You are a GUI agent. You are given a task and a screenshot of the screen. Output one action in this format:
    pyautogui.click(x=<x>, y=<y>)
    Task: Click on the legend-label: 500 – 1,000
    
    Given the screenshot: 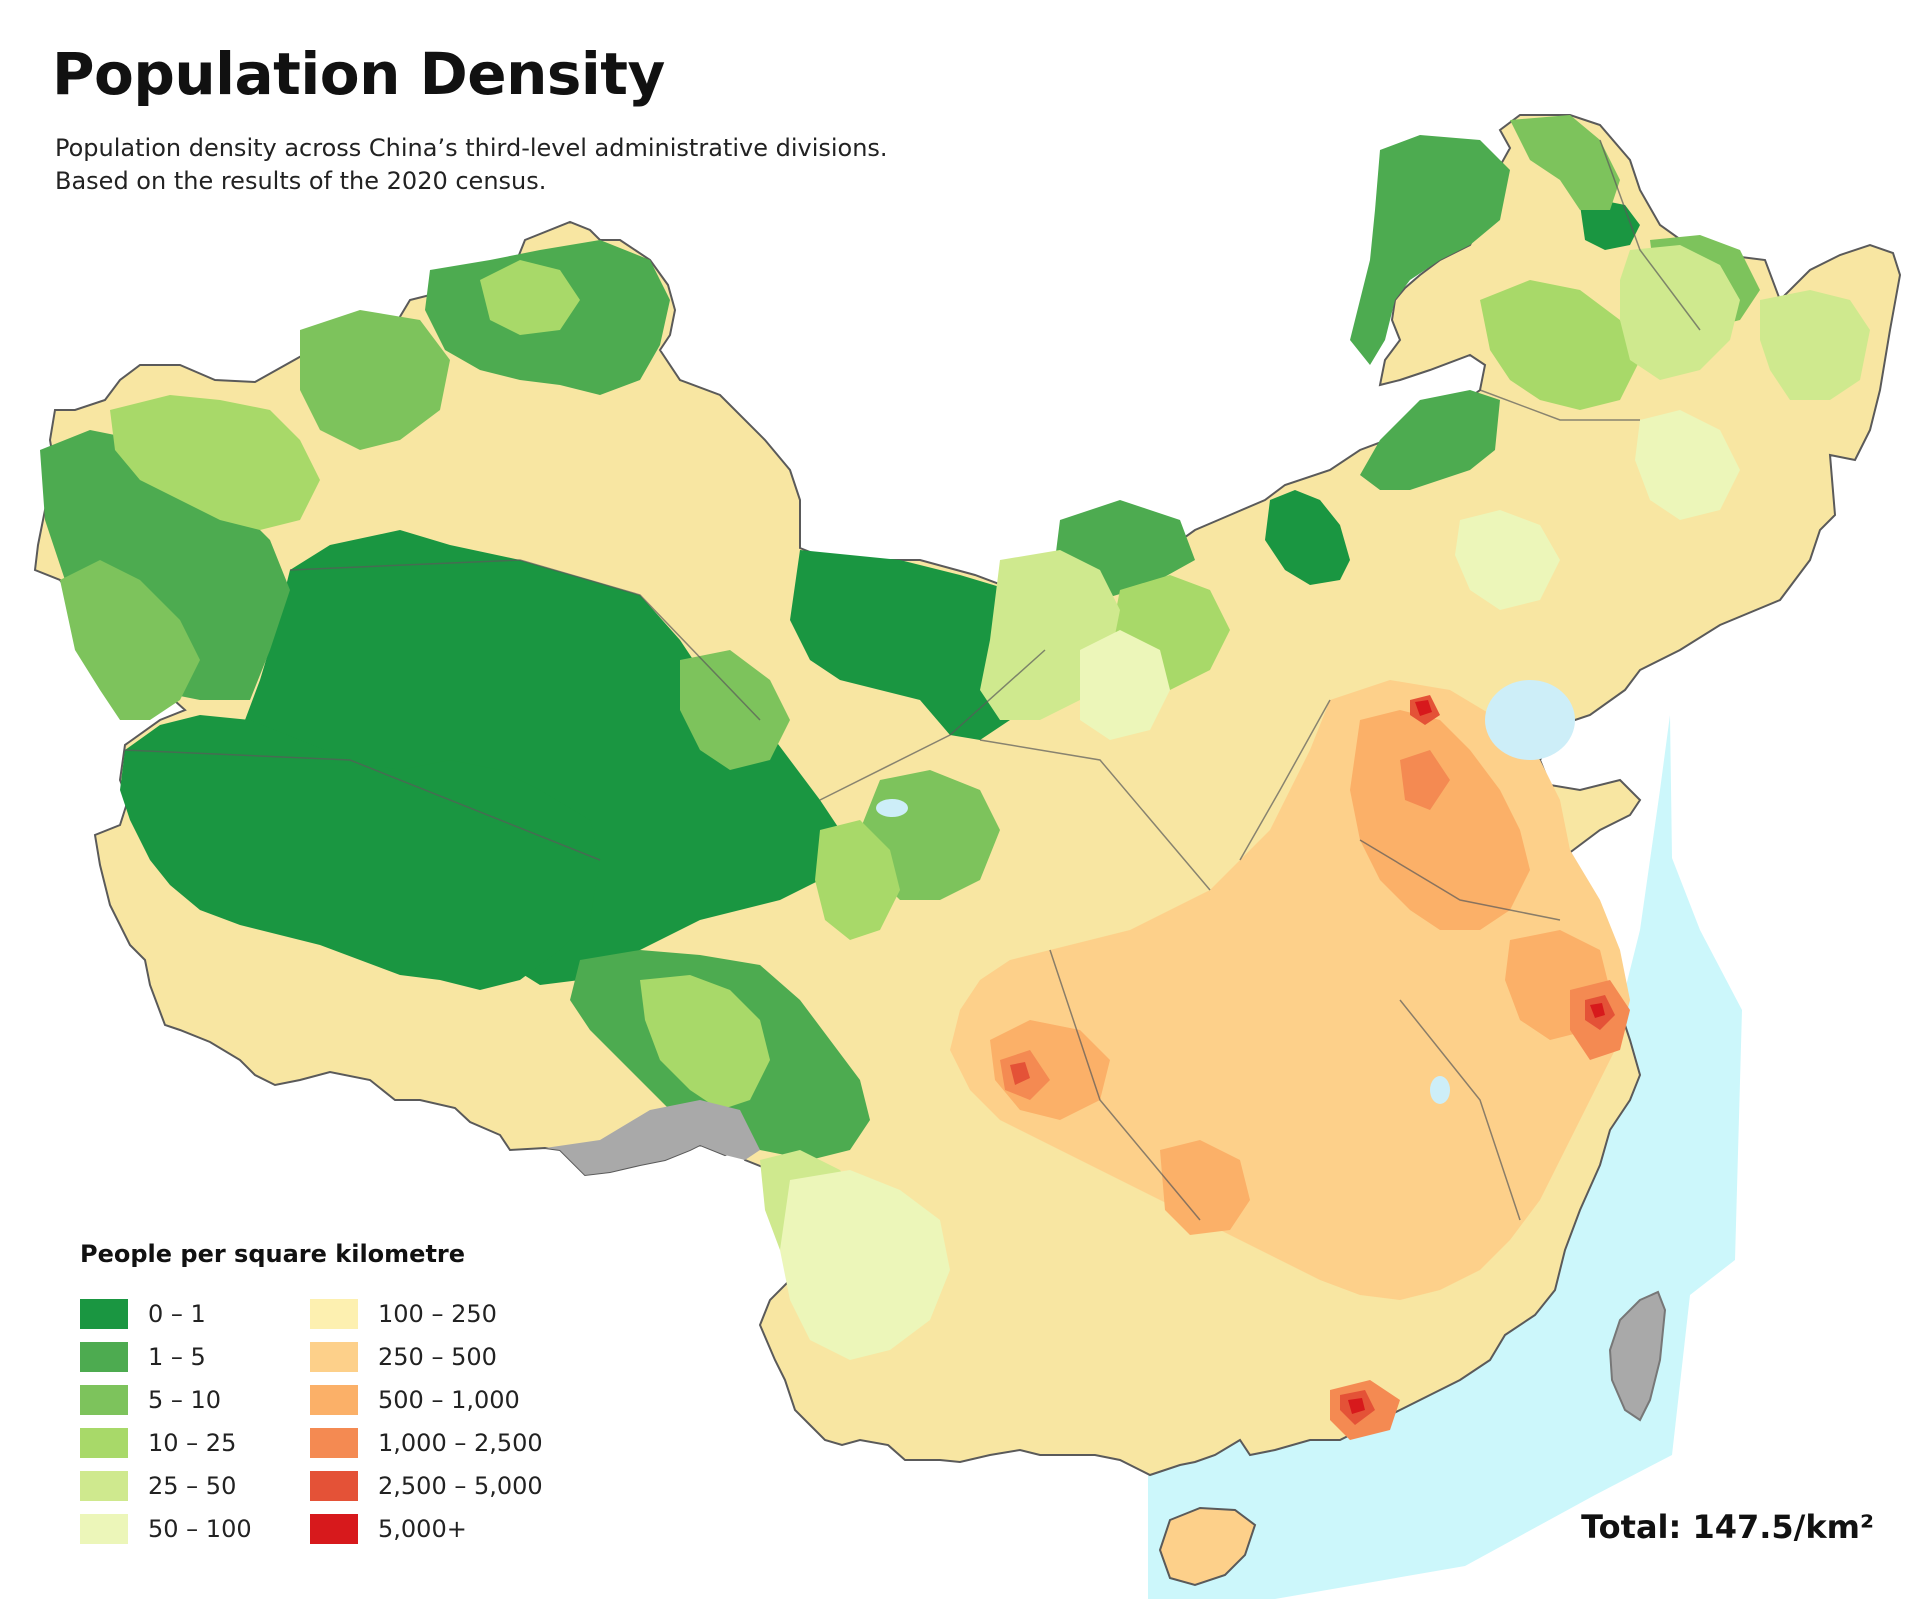 What is the action you would take?
    pyautogui.click(x=449, y=1399)
    